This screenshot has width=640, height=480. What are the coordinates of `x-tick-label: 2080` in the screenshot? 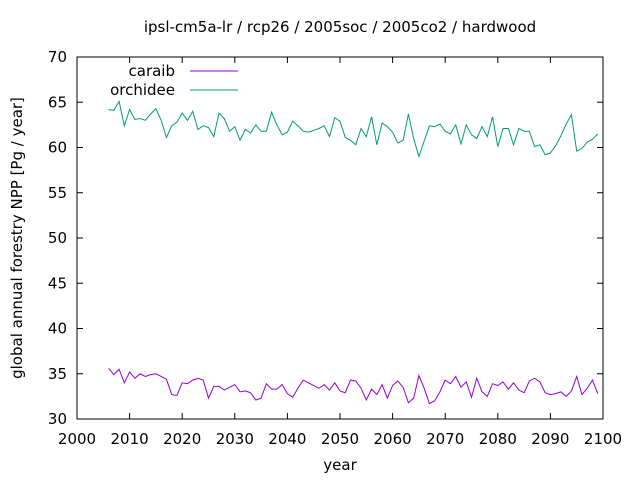 It's located at (498, 439).